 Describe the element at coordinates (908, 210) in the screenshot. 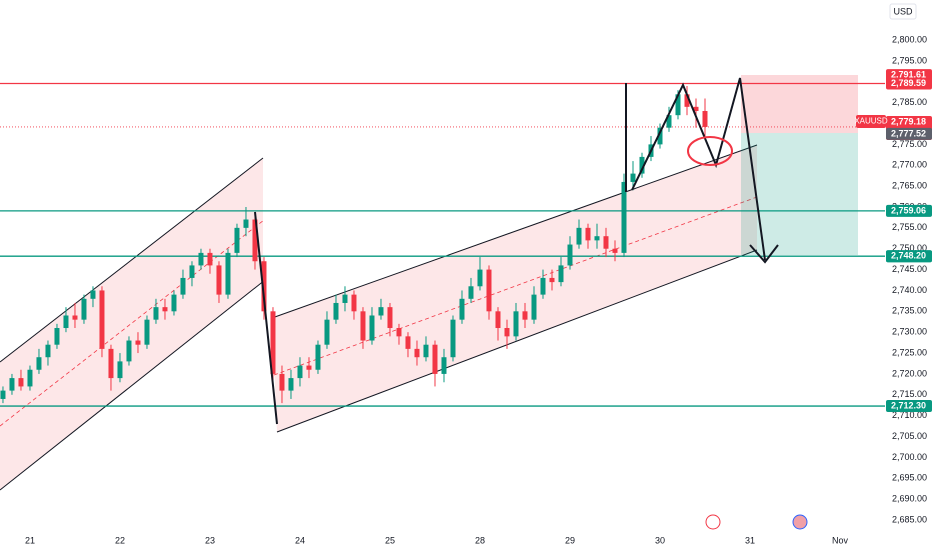

I see `price-label: 2,759.06` at that location.